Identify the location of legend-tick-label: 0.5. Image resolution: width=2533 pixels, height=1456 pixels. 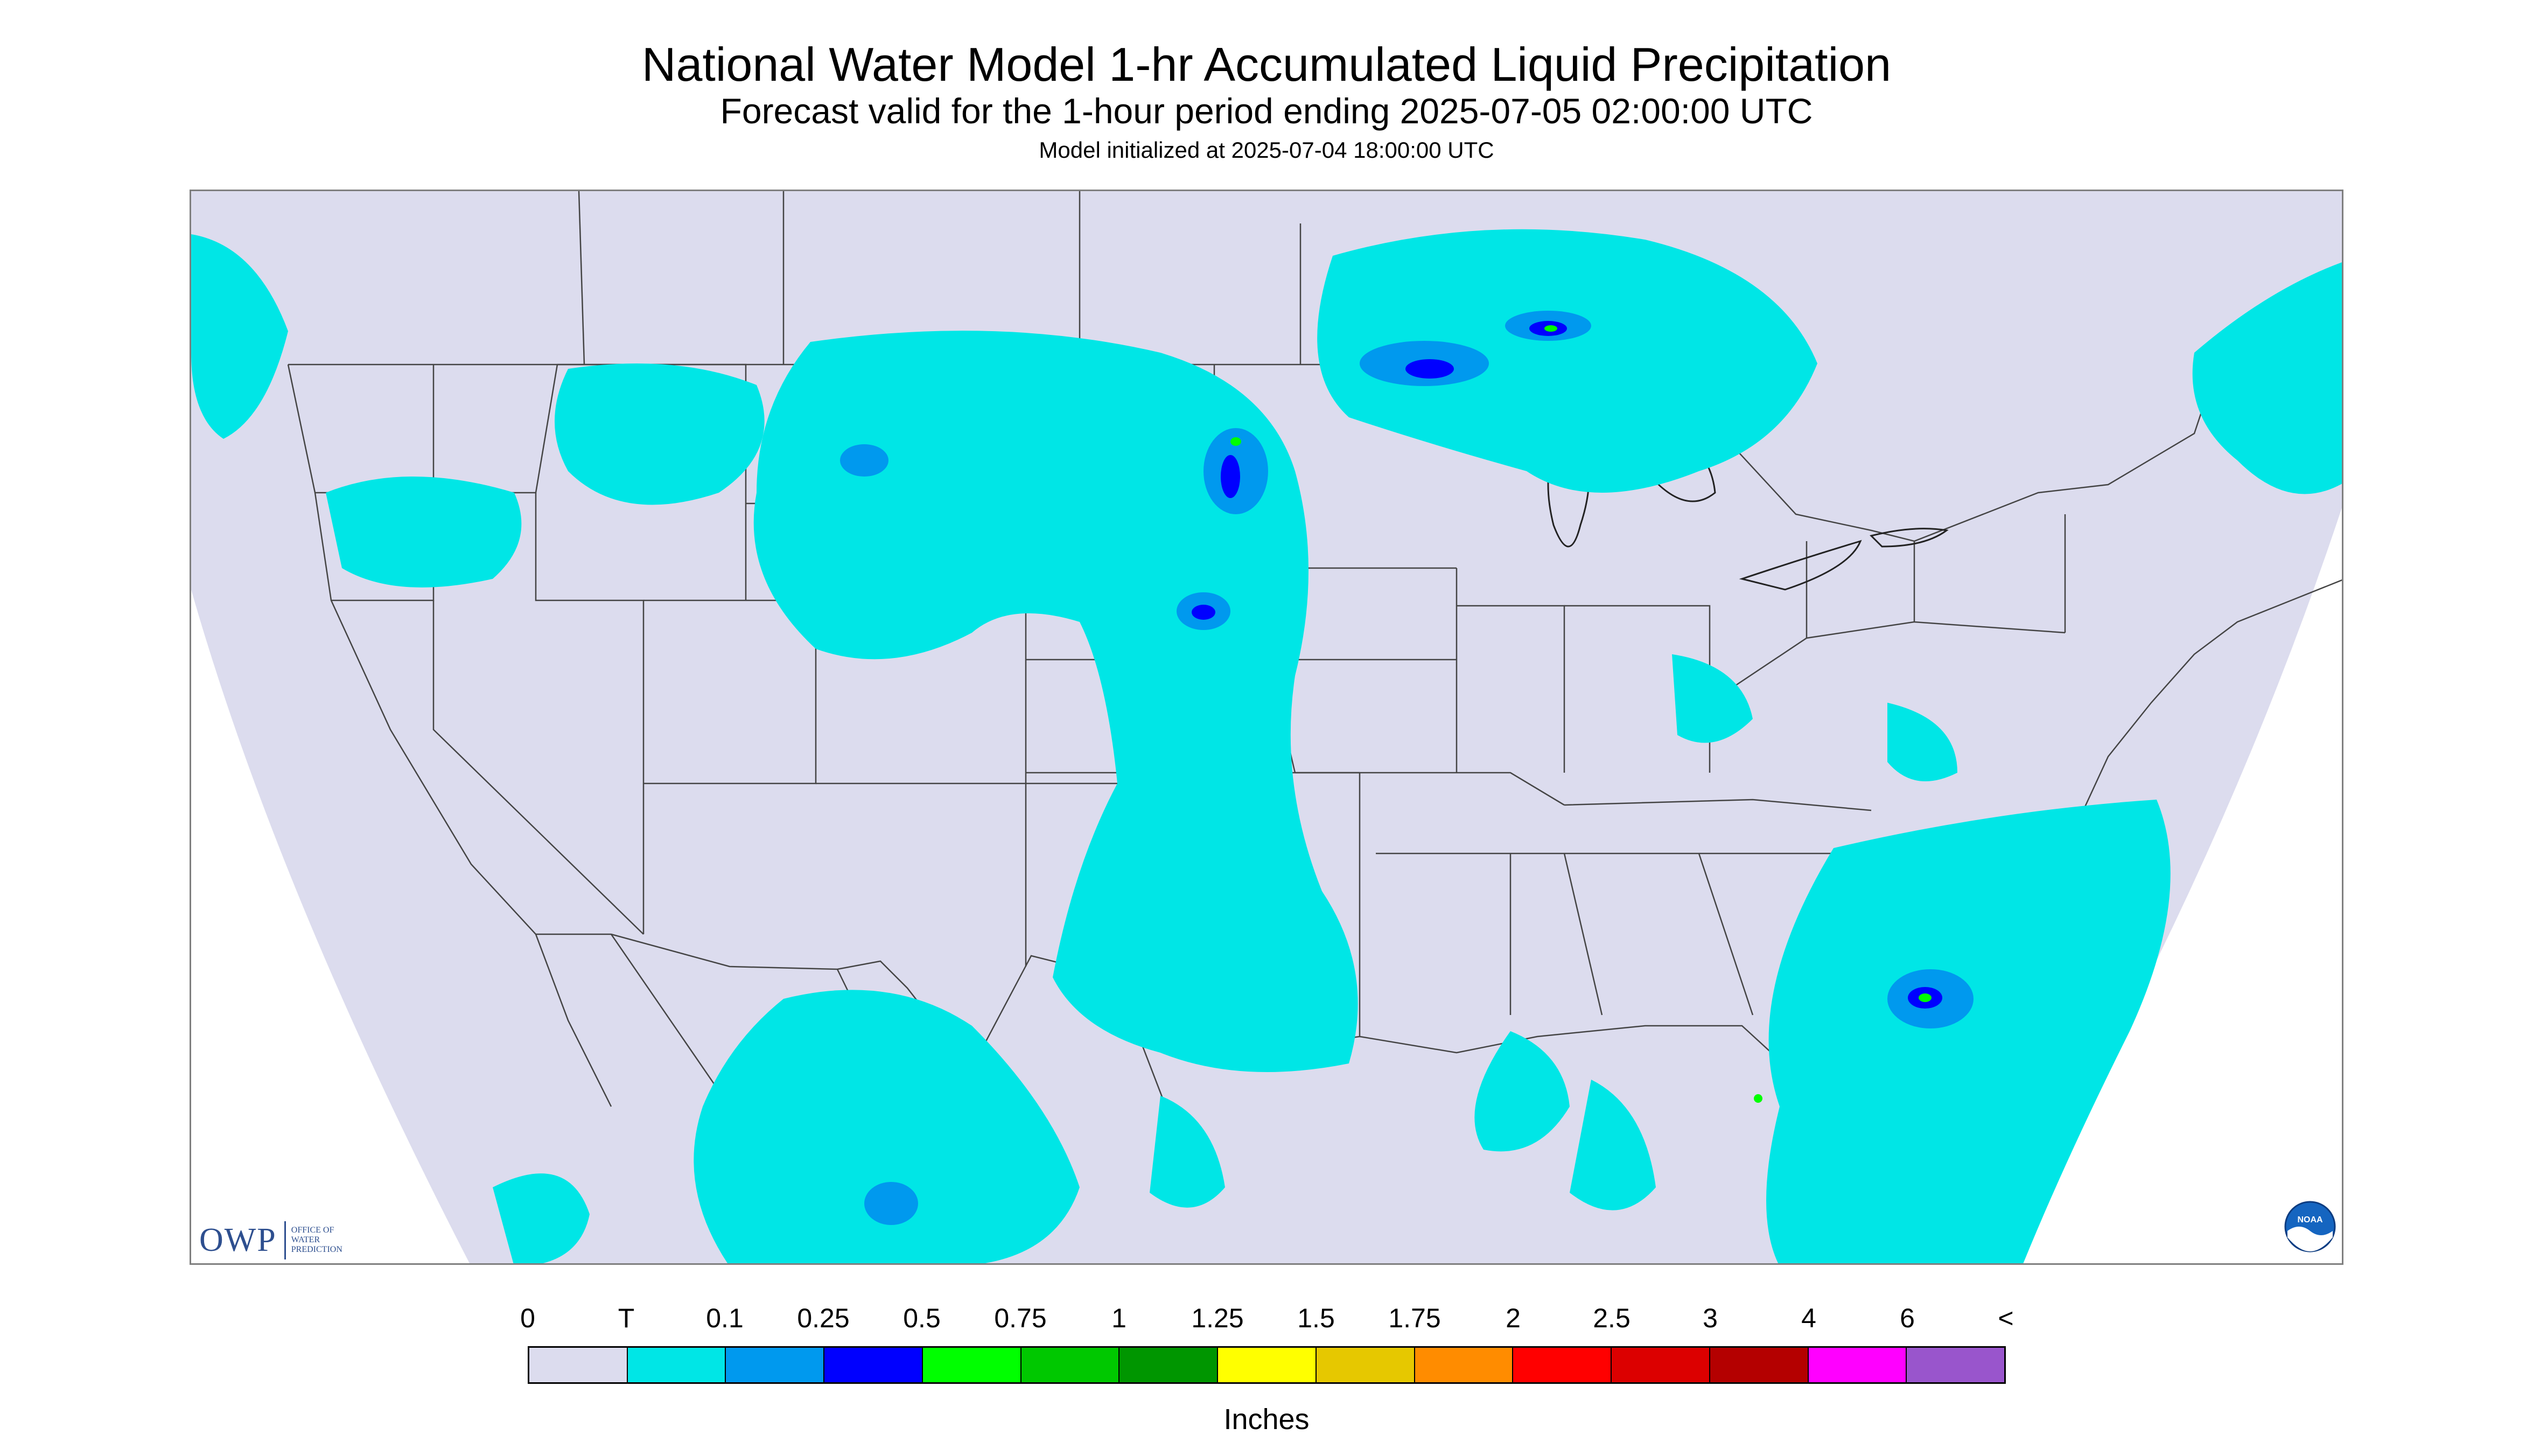
(922, 1318).